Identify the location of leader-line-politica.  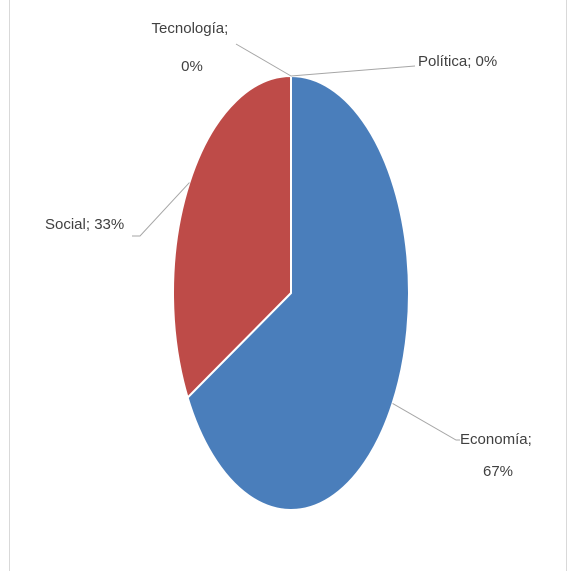
(353, 71).